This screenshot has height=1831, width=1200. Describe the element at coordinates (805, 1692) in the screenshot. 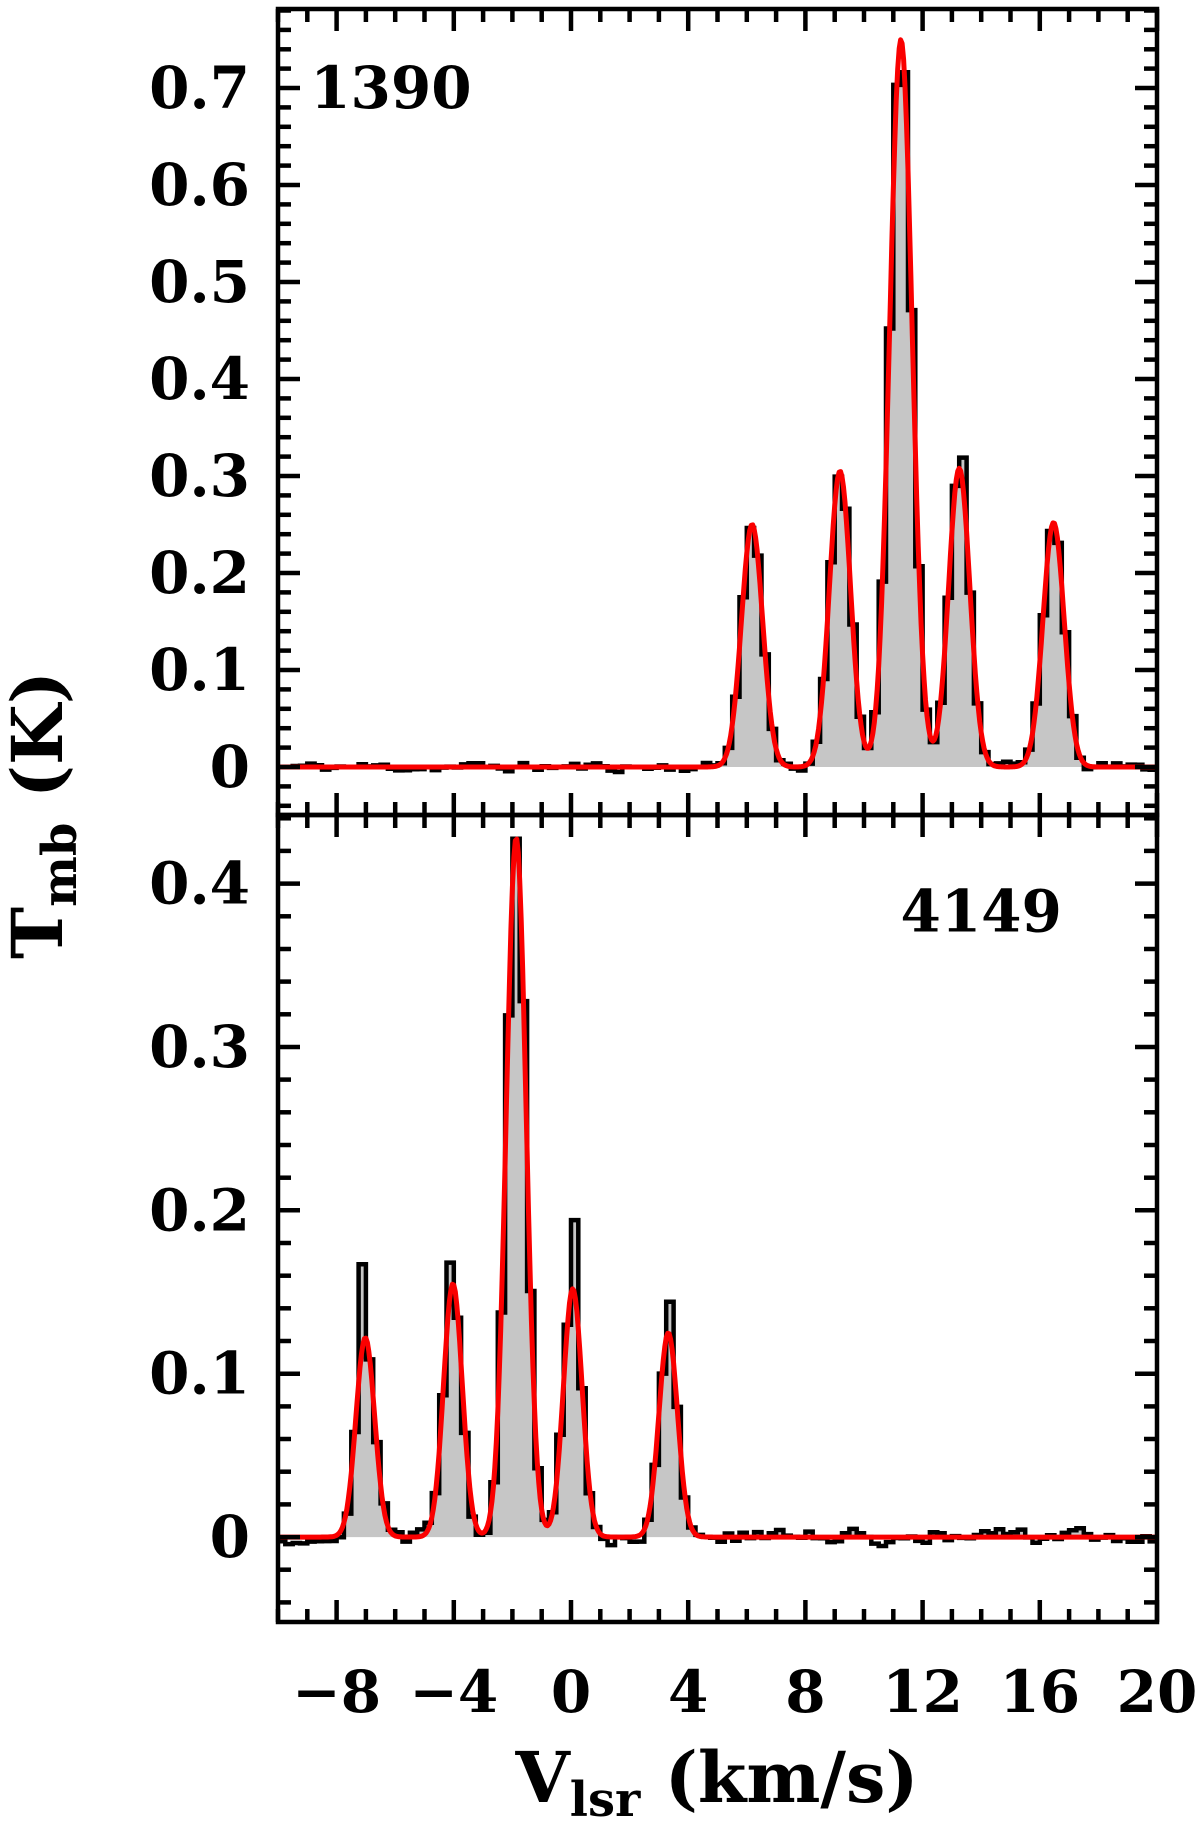

I see `x-tick-label: 8` at that location.